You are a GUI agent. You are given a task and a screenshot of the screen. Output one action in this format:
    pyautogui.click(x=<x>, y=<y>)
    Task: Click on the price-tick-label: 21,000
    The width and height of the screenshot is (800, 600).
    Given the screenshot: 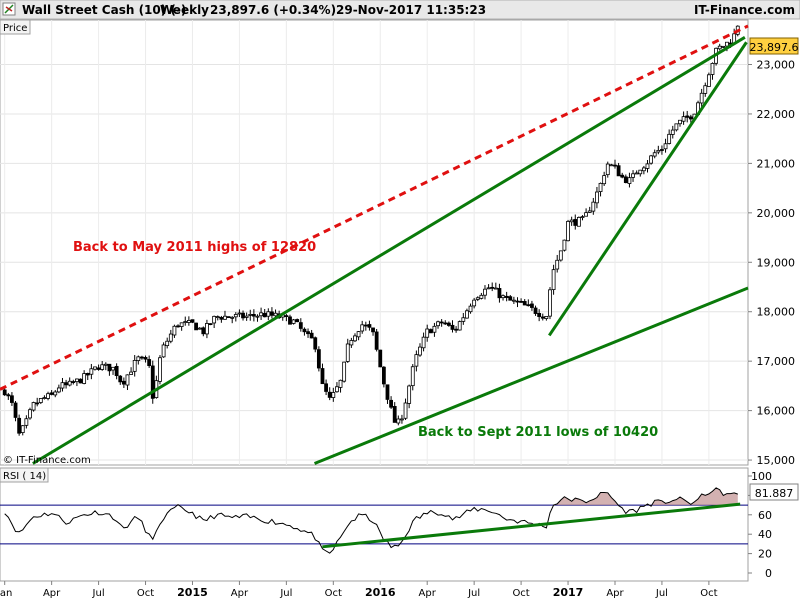 What is the action you would take?
    pyautogui.click(x=776, y=163)
    